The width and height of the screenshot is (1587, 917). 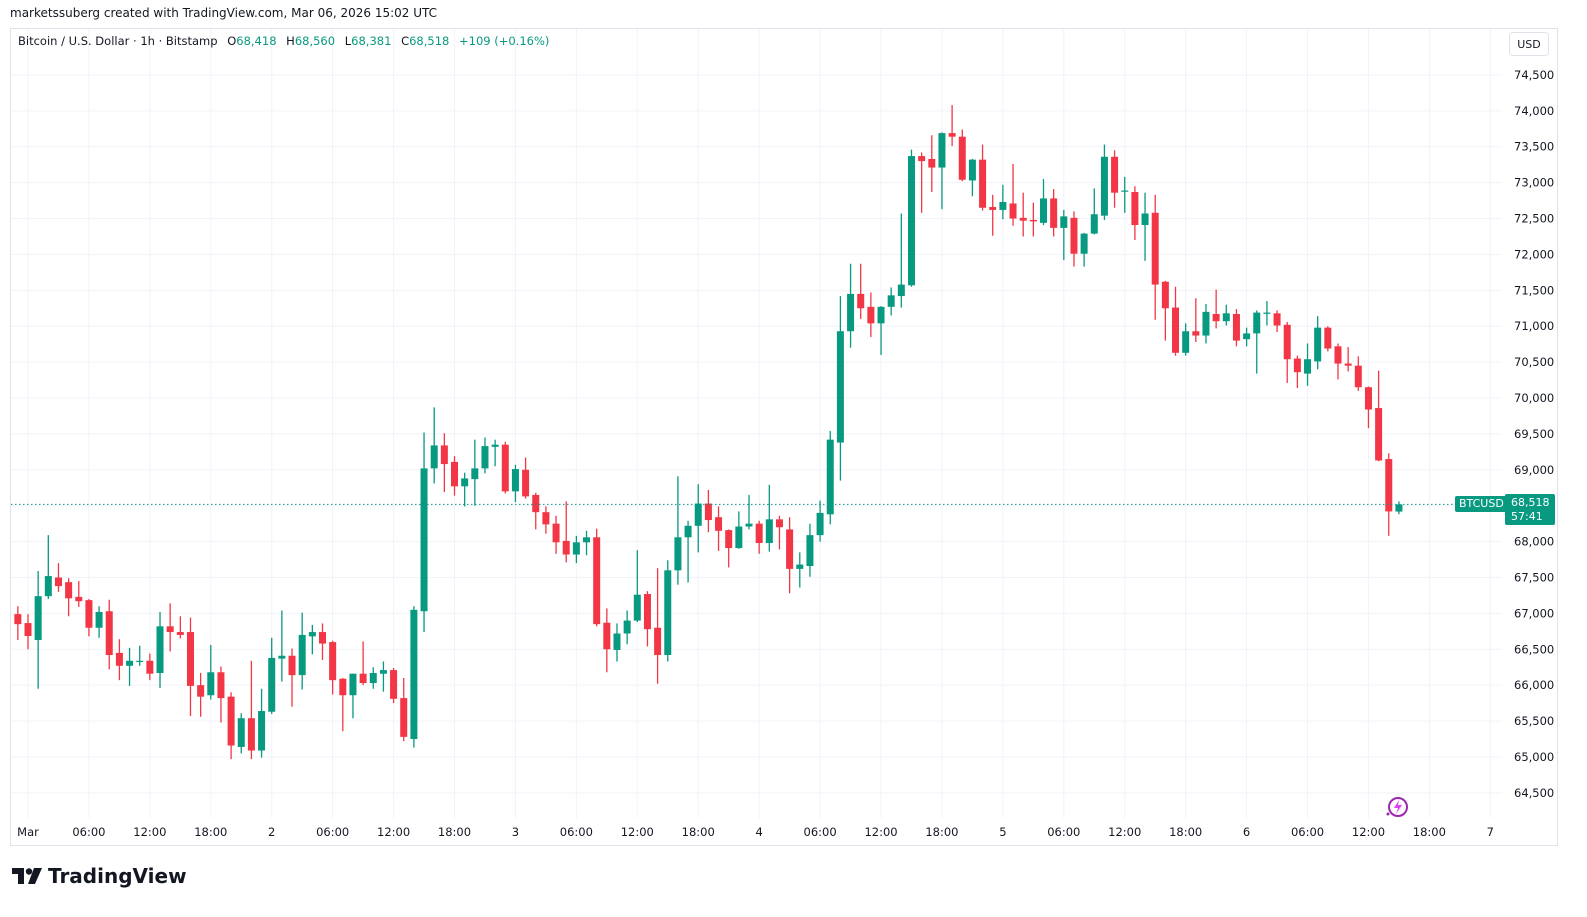 What do you see at coordinates (515, 832) in the screenshot?
I see `time-tick-label: 3` at bounding box center [515, 832].